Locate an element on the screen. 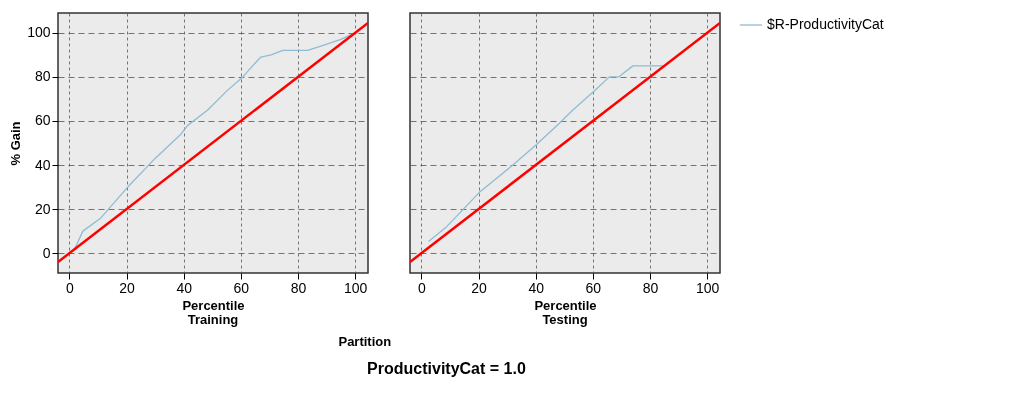  y-tick-label: 20 is located at coordinates (42, 208).